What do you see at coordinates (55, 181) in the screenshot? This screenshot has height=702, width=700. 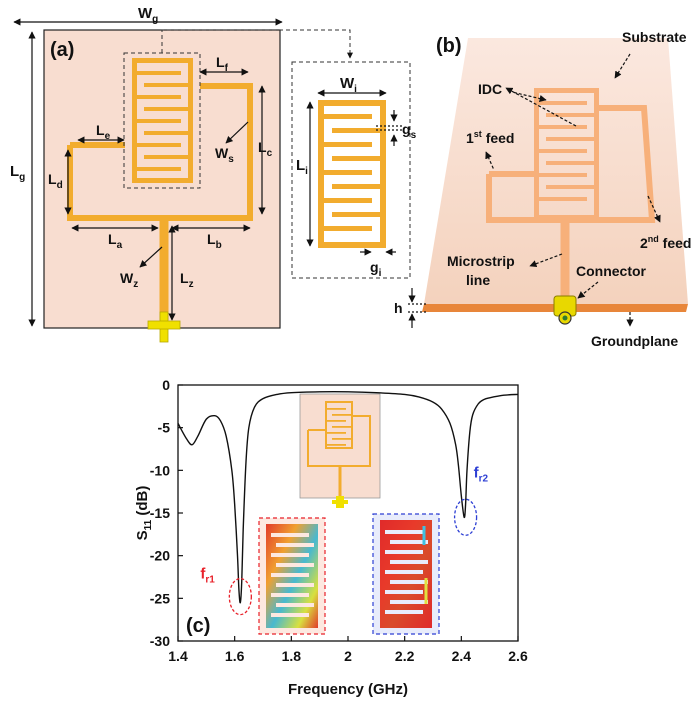 I see `label-ld: Ld` at bounding box center [55, 181].